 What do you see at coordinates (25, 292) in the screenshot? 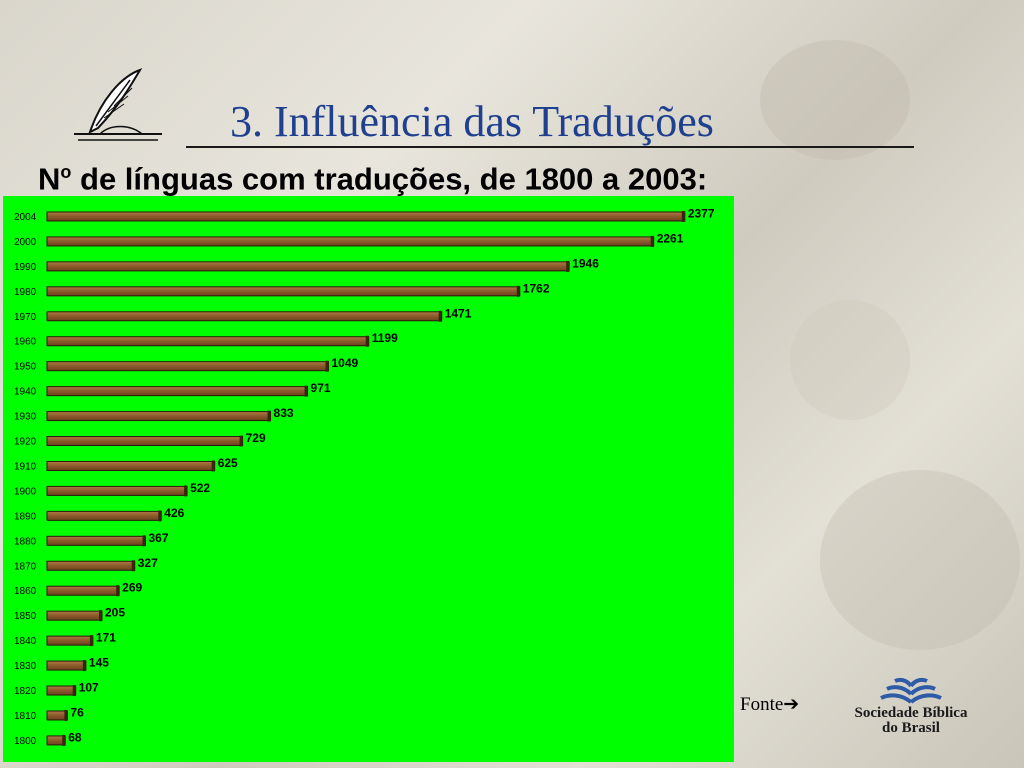
I see `category-label: 1980` at bounding box center [25, 292].